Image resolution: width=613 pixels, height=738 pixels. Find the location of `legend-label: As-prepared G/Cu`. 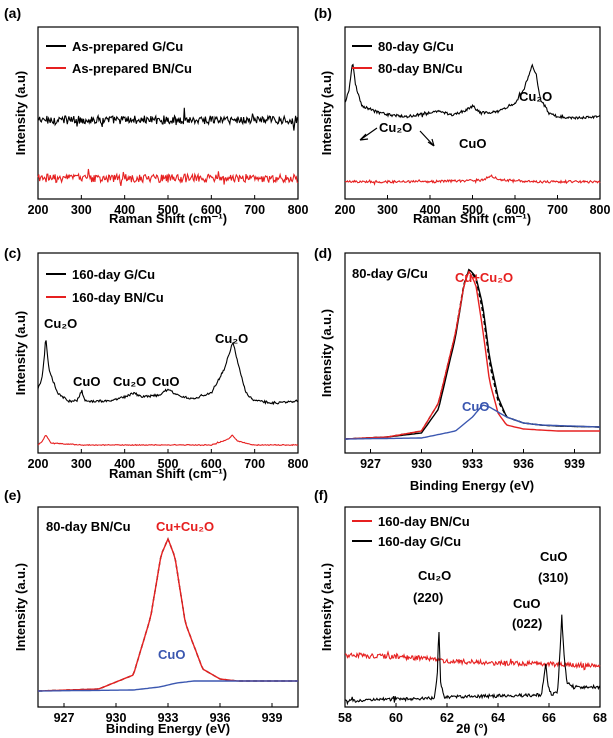

legend-label: As-prepared G/Cu is located at coordinates (127, 46).